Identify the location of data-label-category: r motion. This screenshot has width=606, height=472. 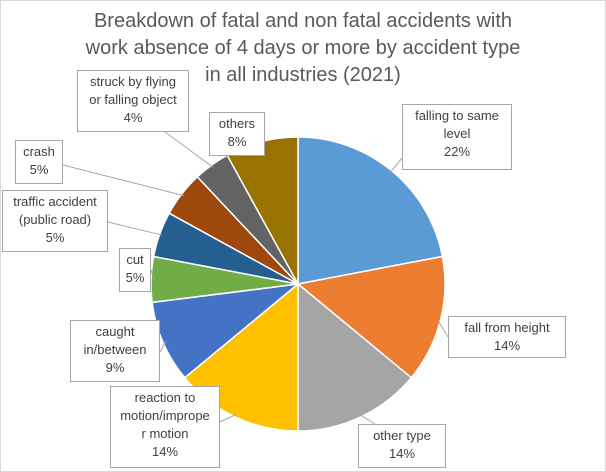
(165, 433).